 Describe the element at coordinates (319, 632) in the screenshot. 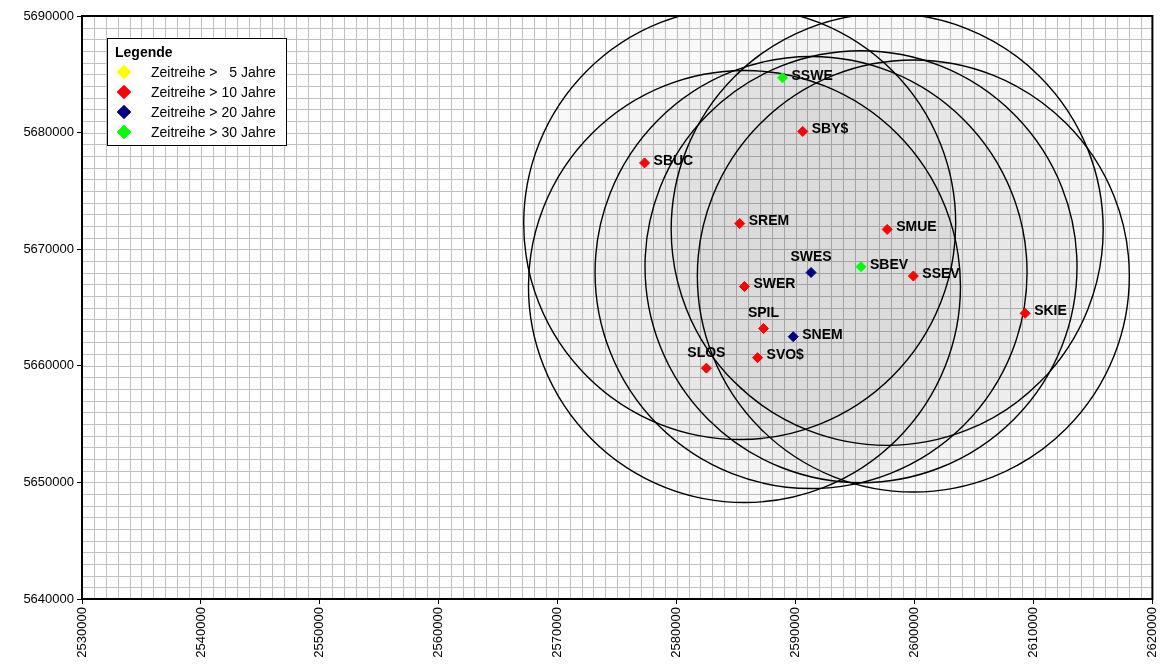

I see `x-tick-label: 2550000` at that location.